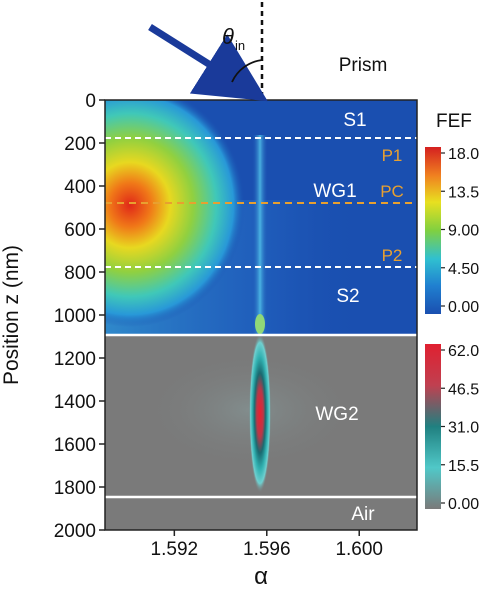 The height and width of the screenshot is (607, 491). What do you see at coordinates (347, 296) in the screenshot?
I see `layer-label-s2: S2` at bounding box center [347, 296].